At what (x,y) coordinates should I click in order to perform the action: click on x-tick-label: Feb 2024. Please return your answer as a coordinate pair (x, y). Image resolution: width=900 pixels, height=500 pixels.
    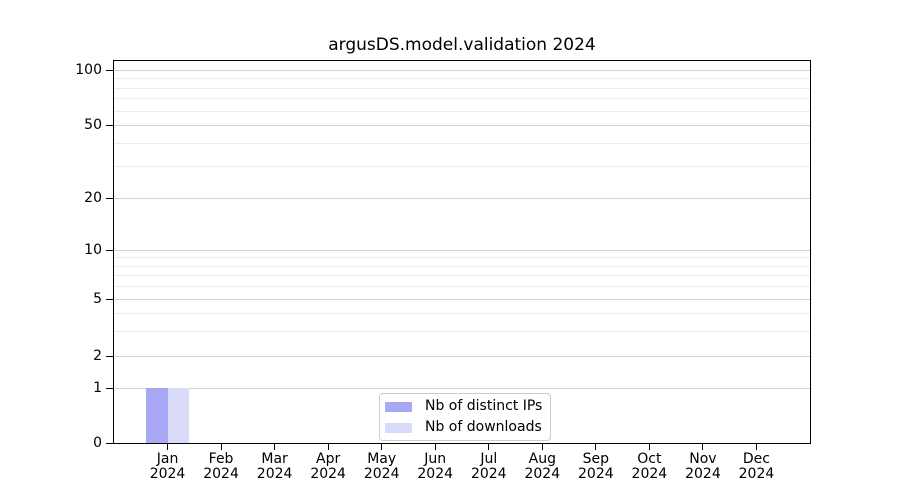
    Looking at the image, I should click on (221, 466).